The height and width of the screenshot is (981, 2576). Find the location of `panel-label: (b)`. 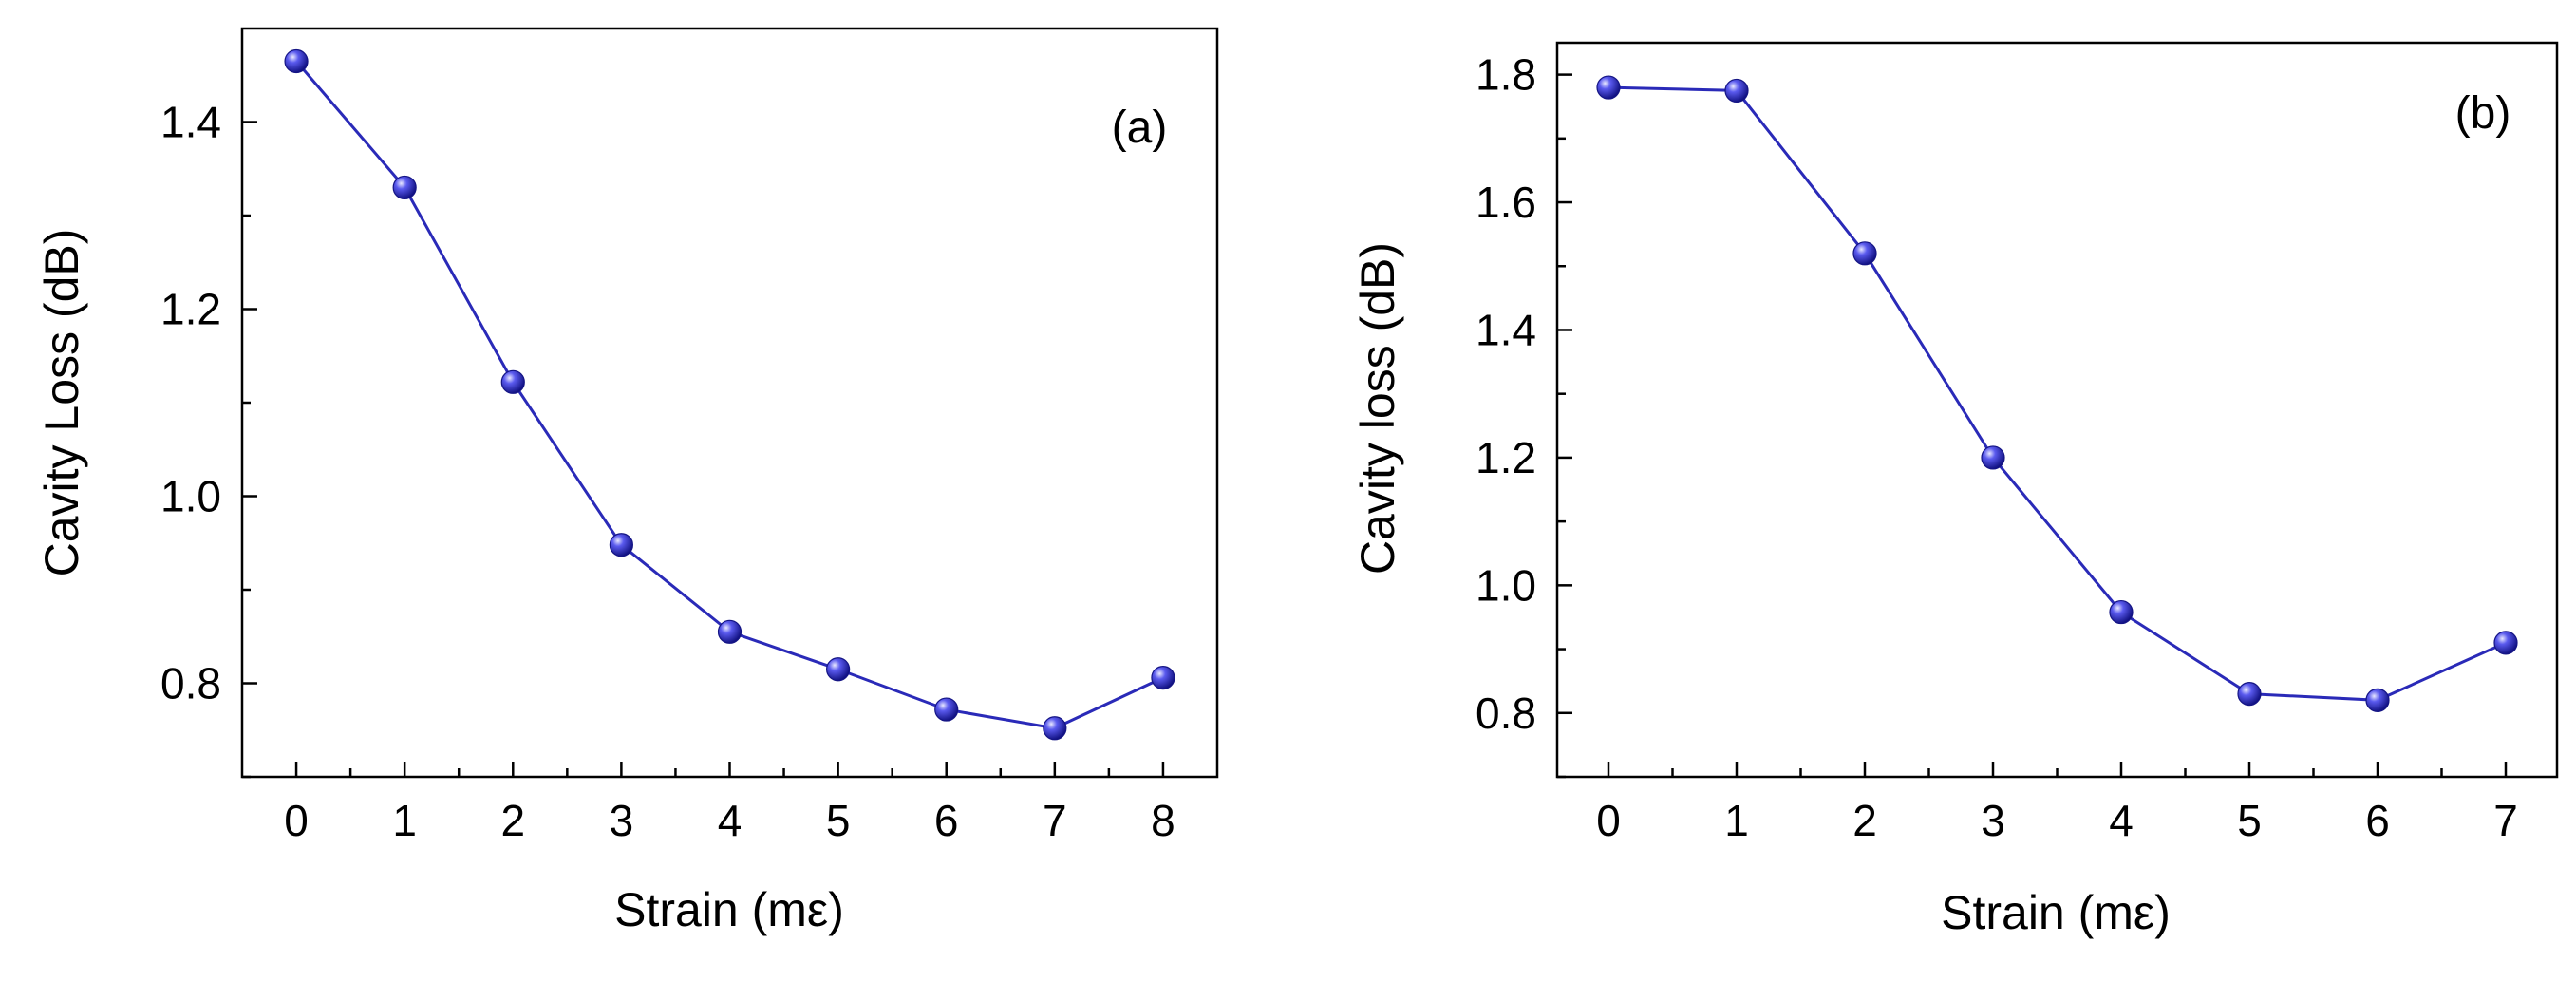

panel-label: (b) is located at coordinates (2483, 114).